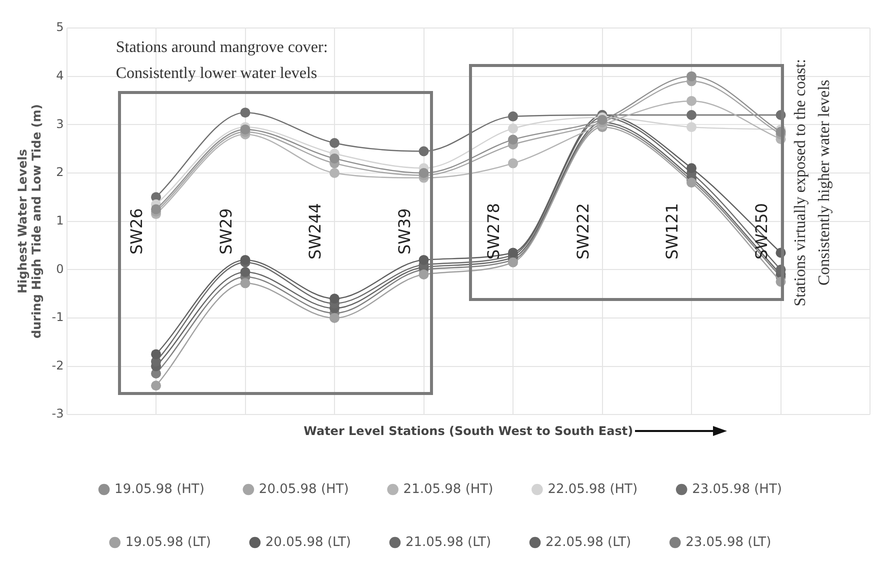  What do you see at coordinates (494, 231) in the screenshot?
I see `x-tick-label: SW278` at bounding box center [494, 231].